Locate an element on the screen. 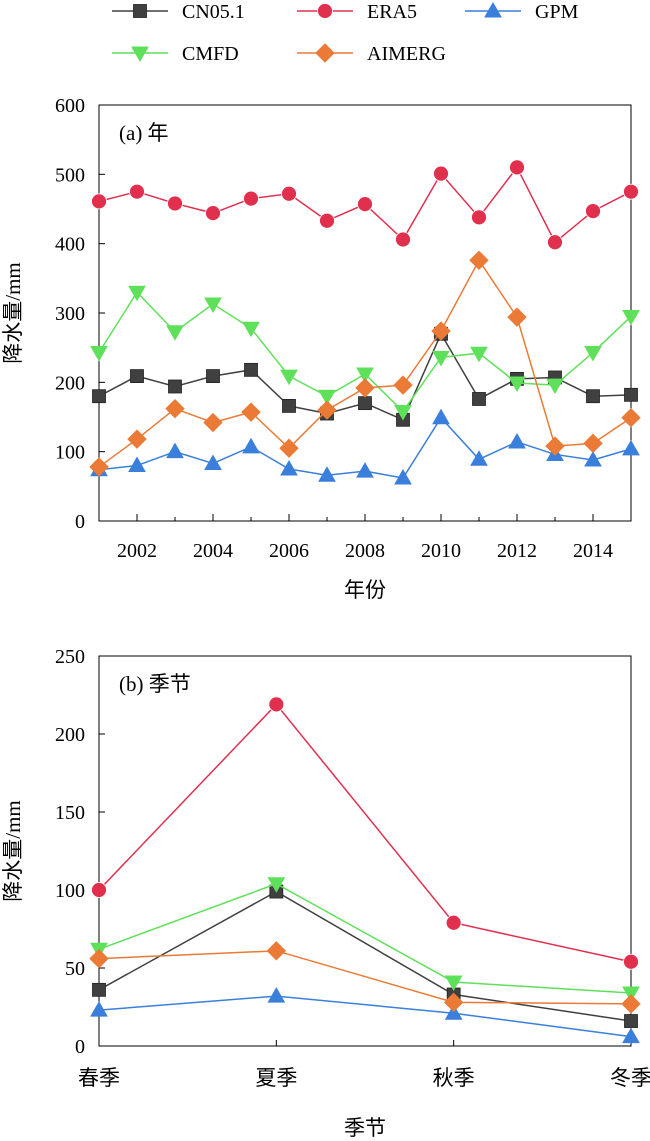  x-tick-label: 2002 is located at coordinates (137, 551).